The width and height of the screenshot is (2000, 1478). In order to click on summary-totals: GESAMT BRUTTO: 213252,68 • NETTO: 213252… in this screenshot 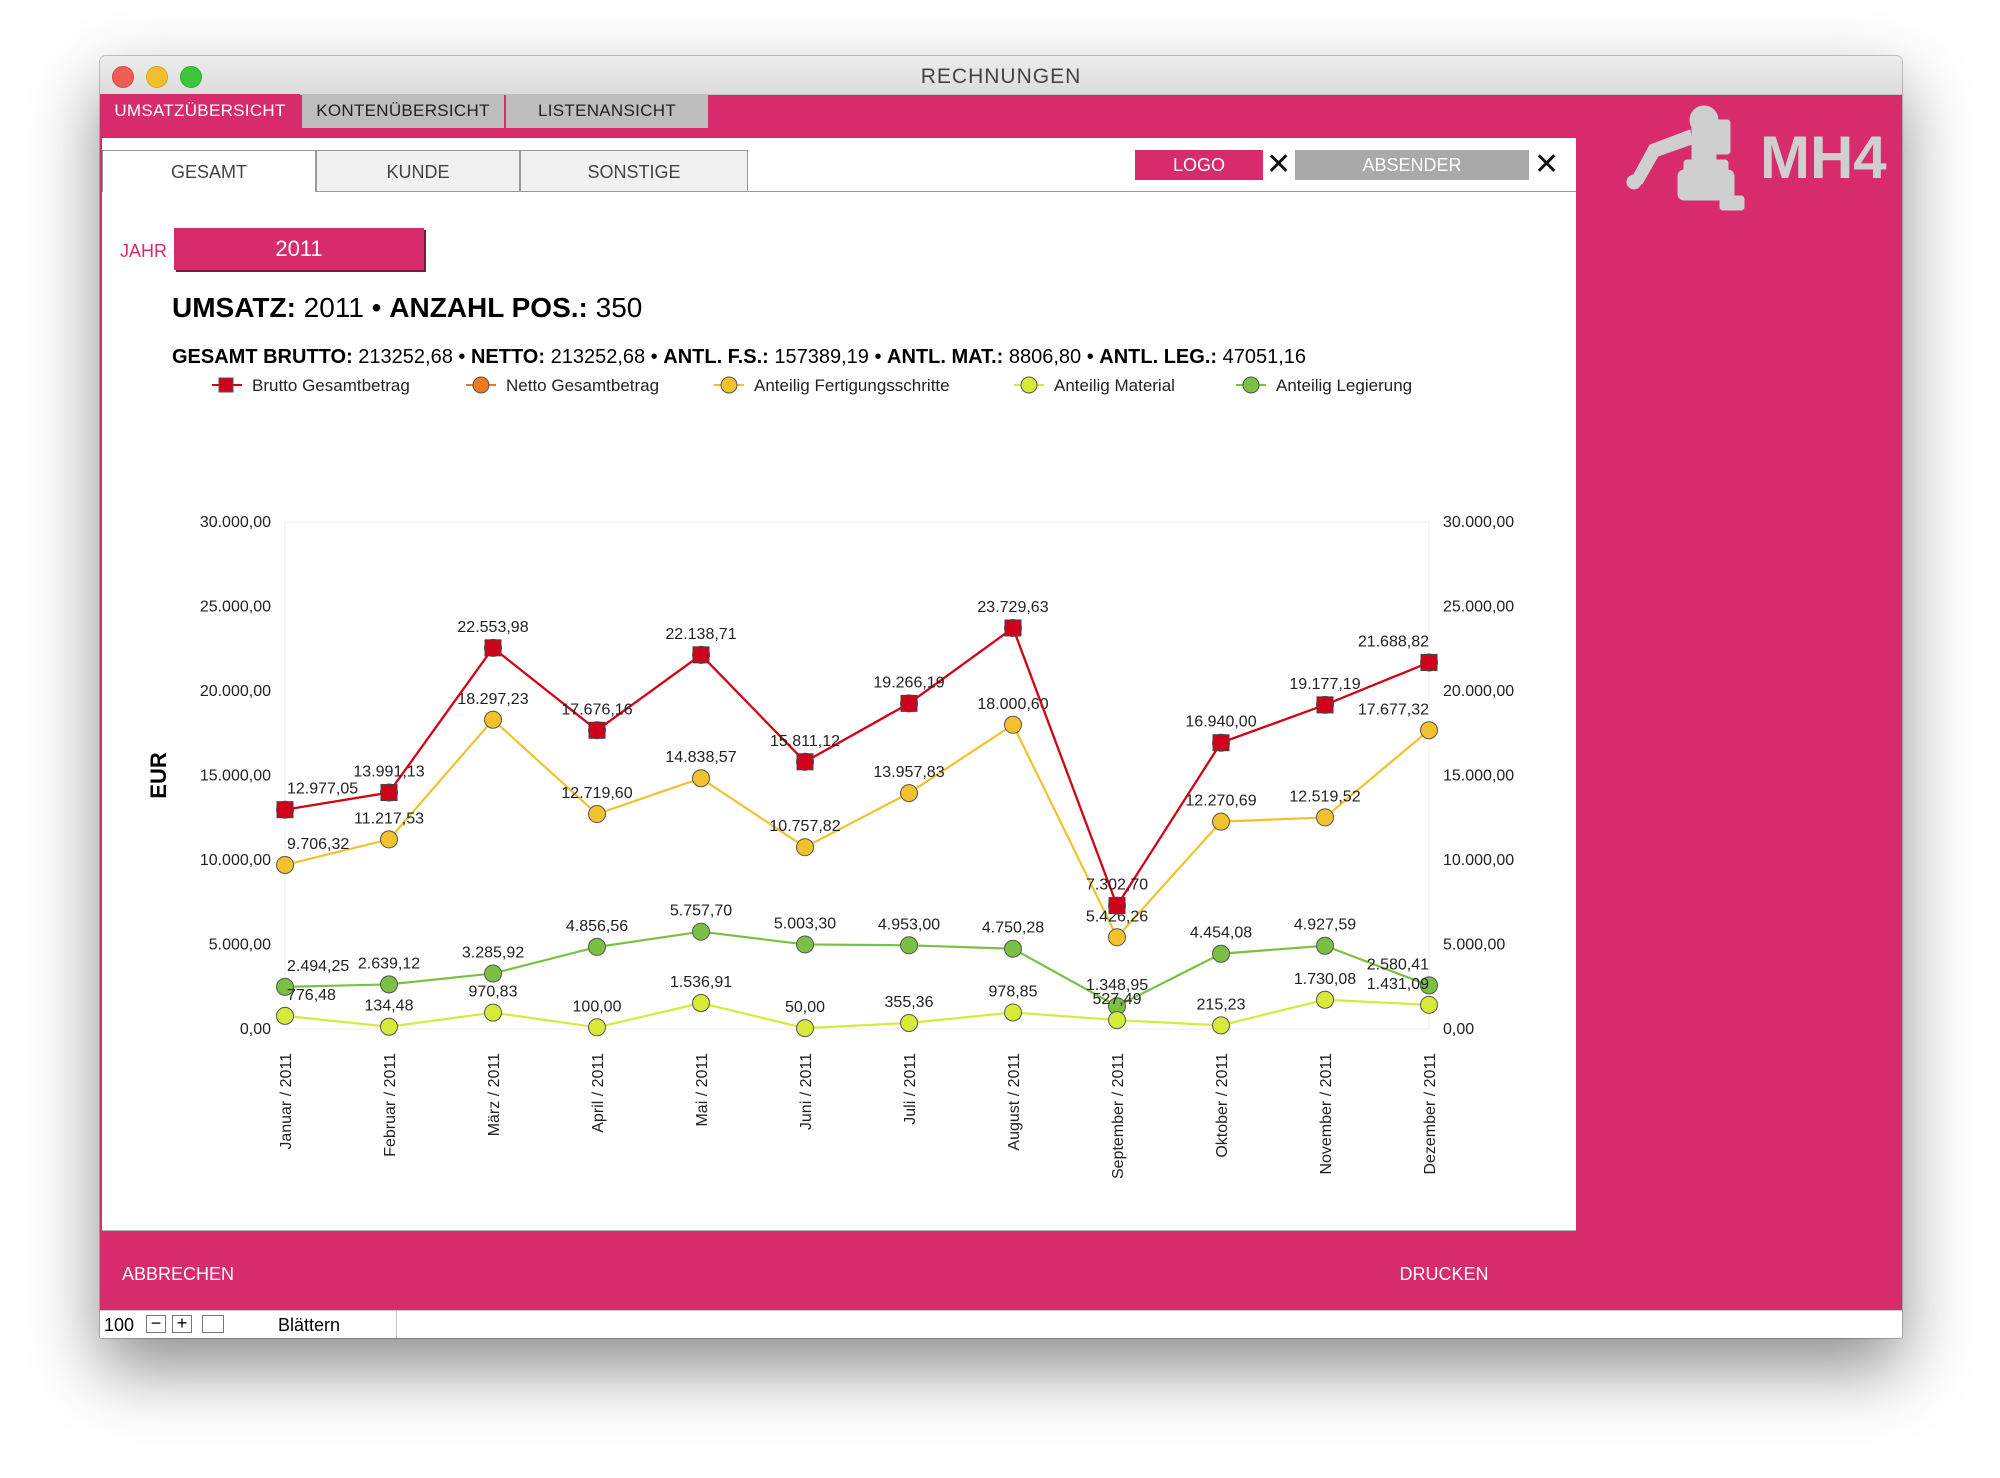, I will do `click(739, 357)`.